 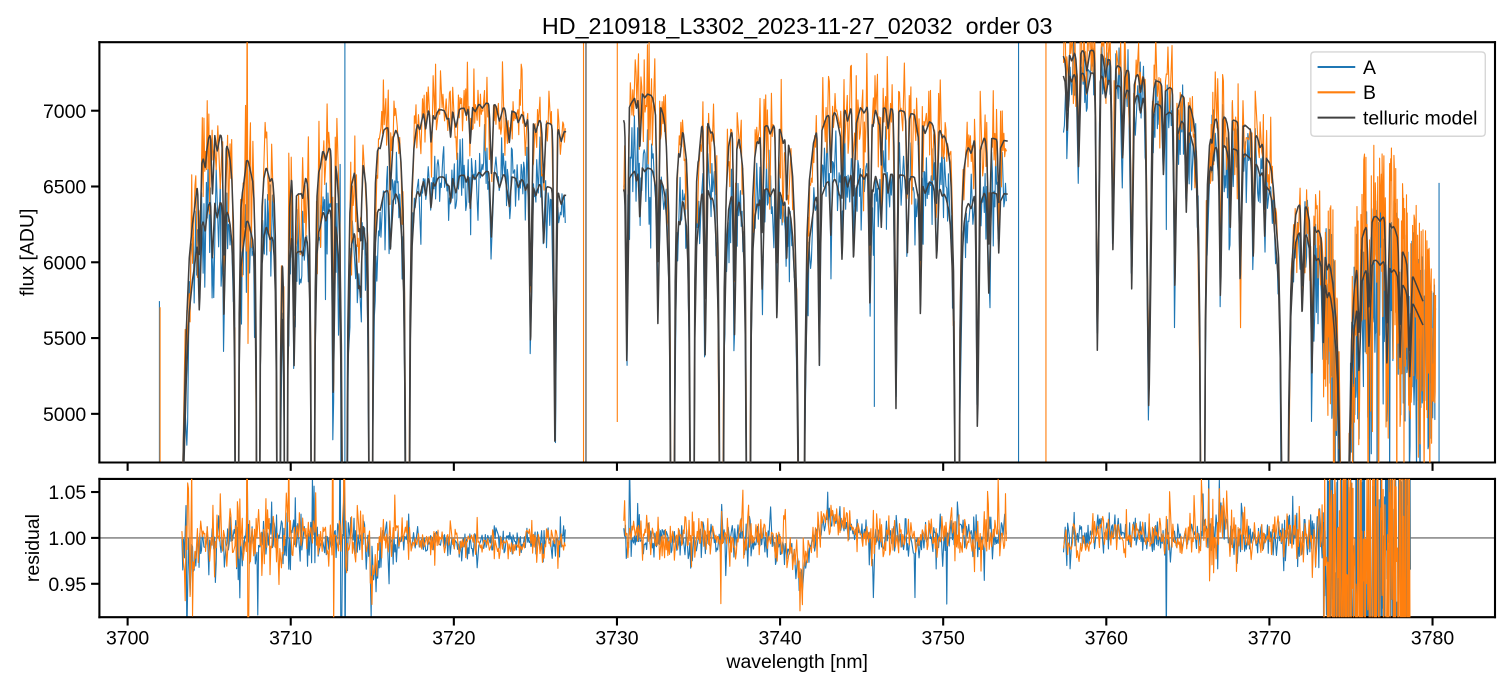 What do you see at coordinates (64, 112) in the screenshot?
I see `svg-text: 7000` at bounding box center [64, 112].